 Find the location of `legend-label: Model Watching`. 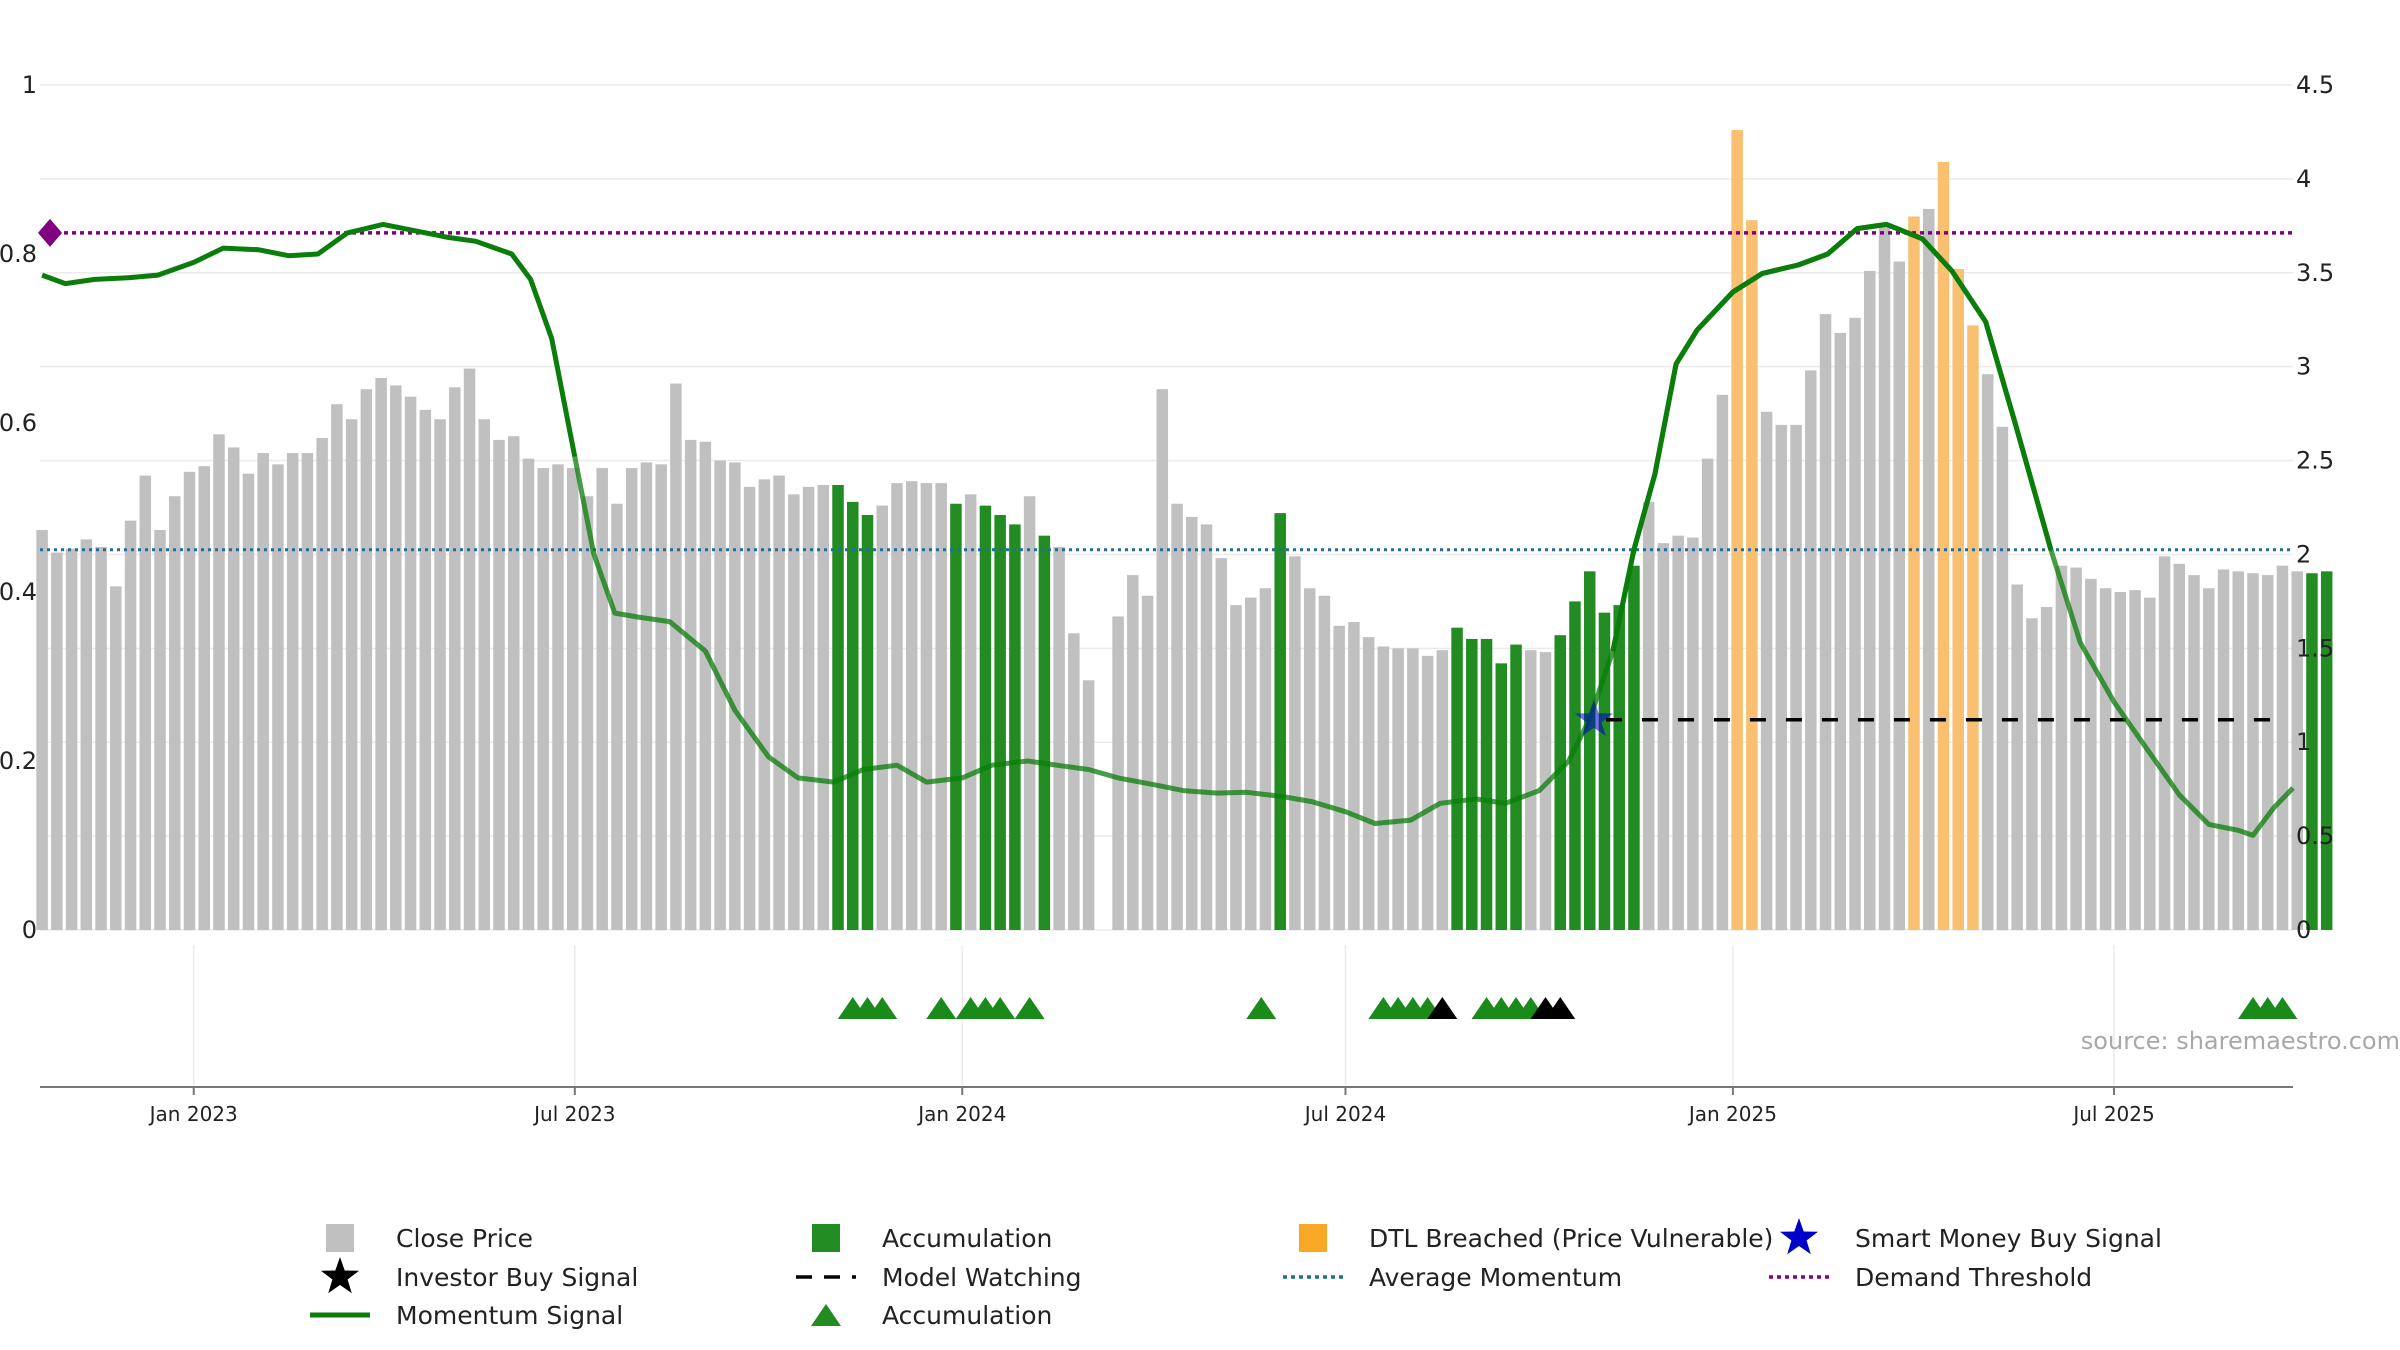

legend-label: Model Watching is located at coordinates (982, 1277).